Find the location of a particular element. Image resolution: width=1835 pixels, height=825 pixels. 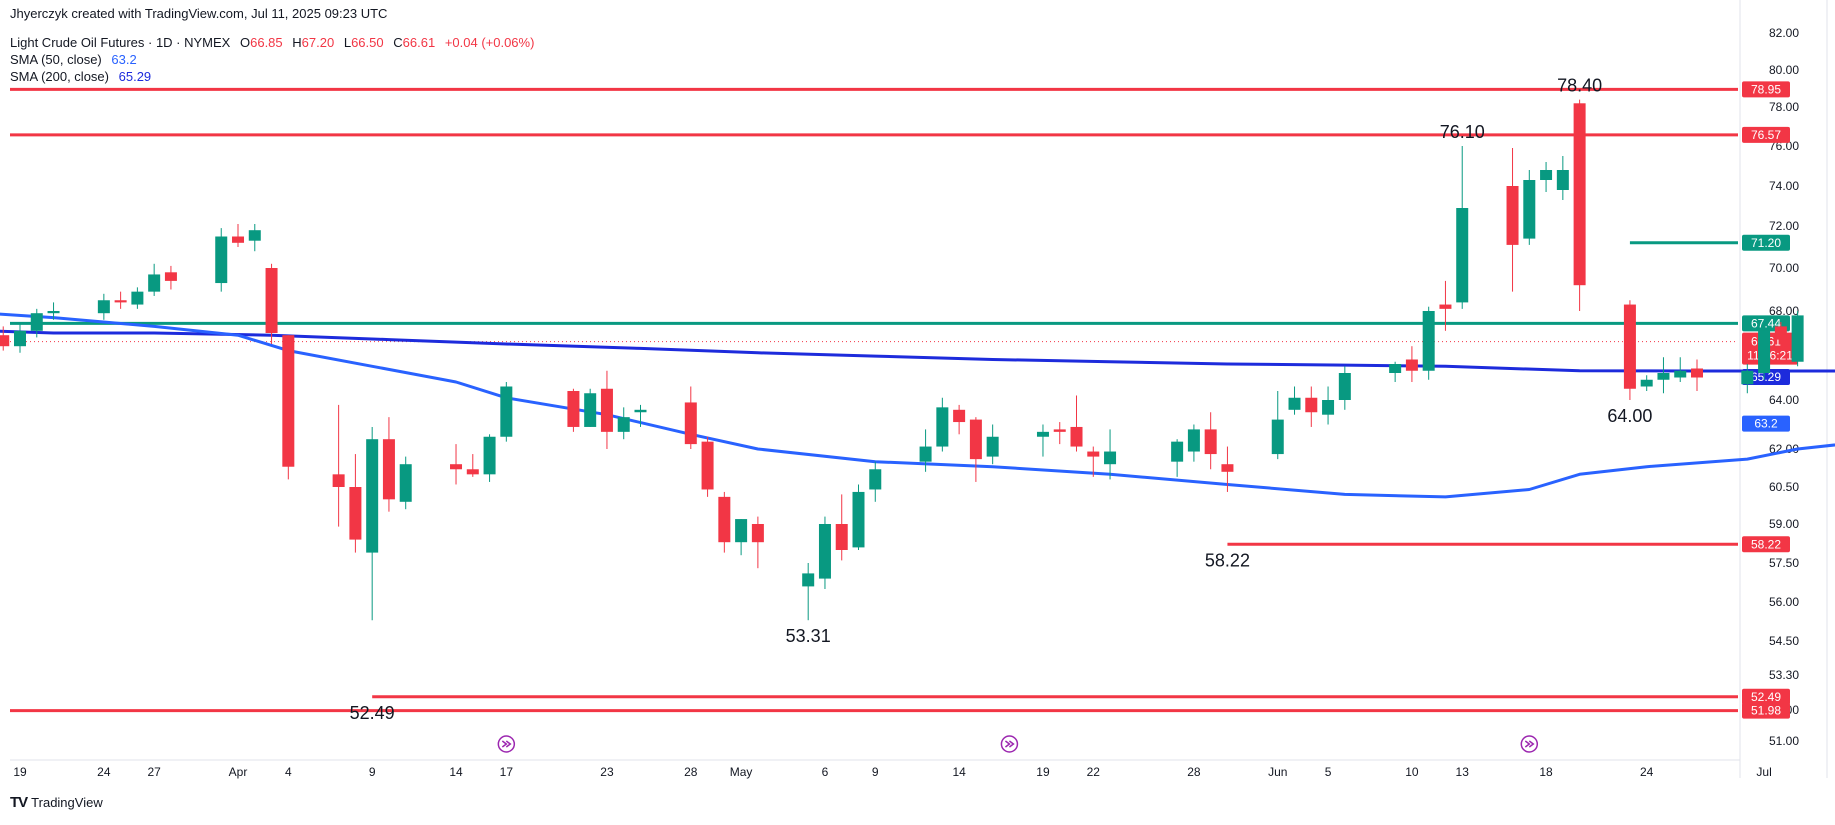

sma-badge-text: 63.2 is located at coordinates (1766, 424).